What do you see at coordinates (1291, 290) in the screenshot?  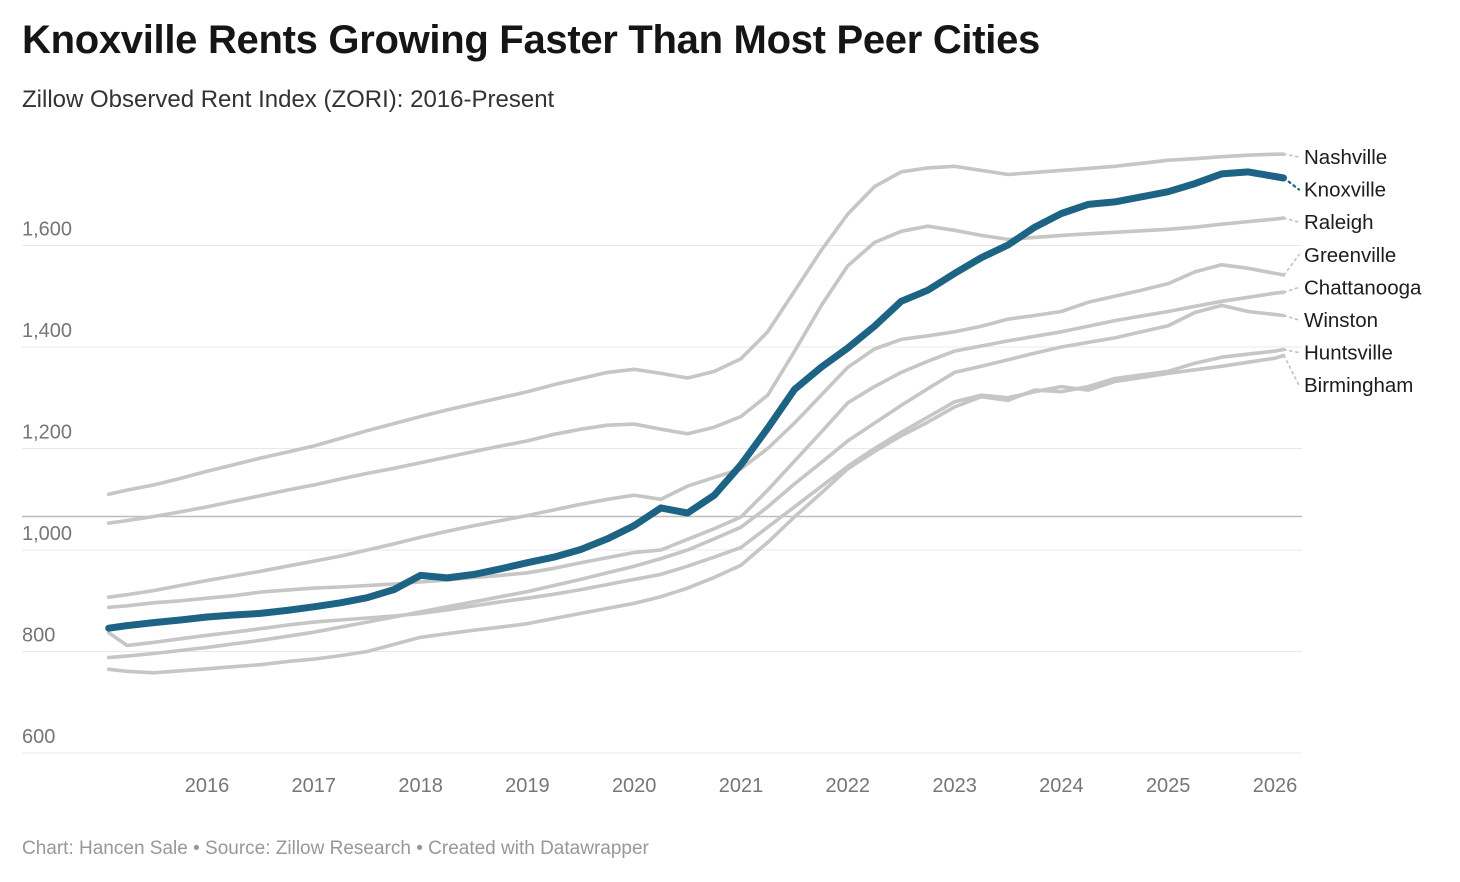 I see `label-connector-chattanooga` at bounding box center [1291, 290].